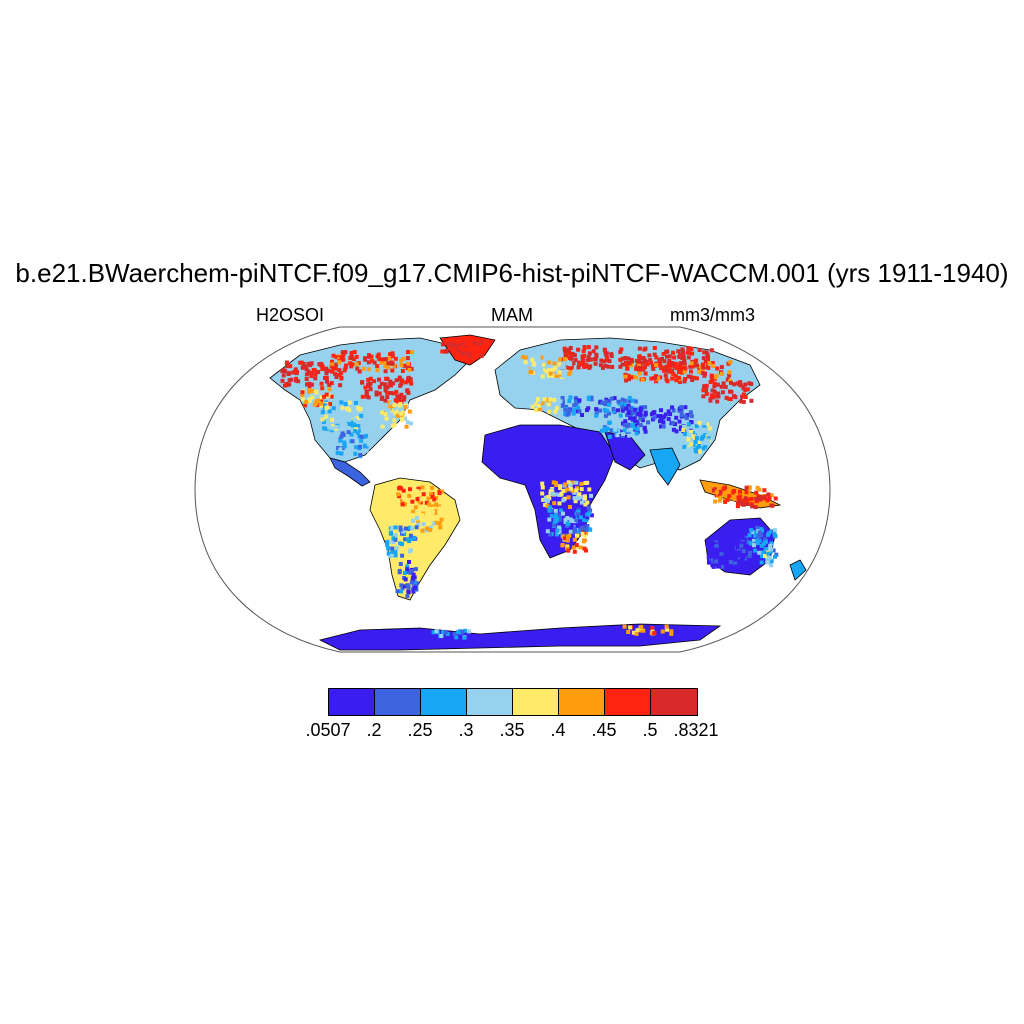 This screenshot has width=1024, height=1024. What do you see at coordinates (558, 730) in the screenshot?
I see `colorbar-label-5: .4` at bounding box center [558, 730].